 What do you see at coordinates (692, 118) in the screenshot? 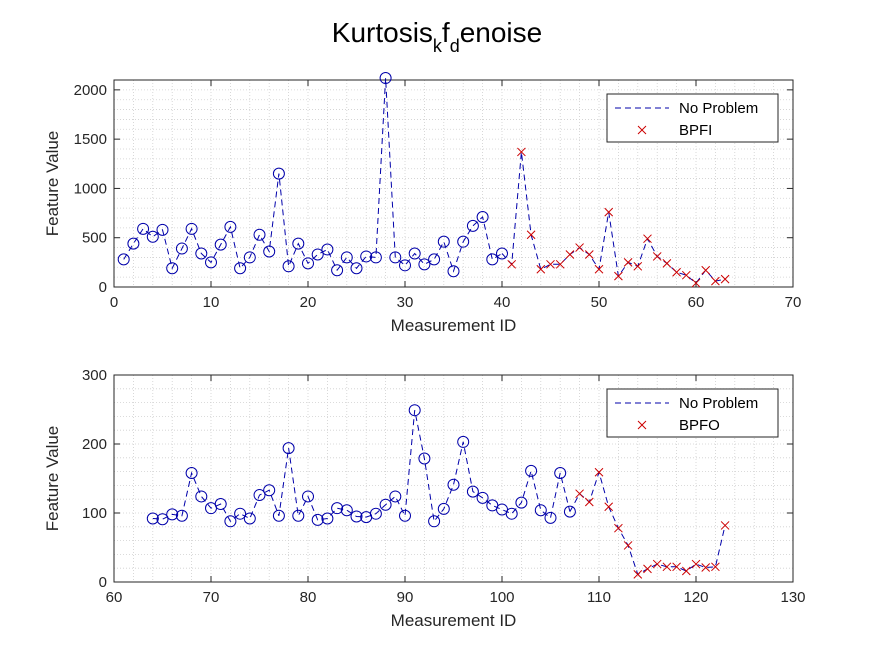
I see `legend: No Problem BPFI` at bounding box center [692, 118].